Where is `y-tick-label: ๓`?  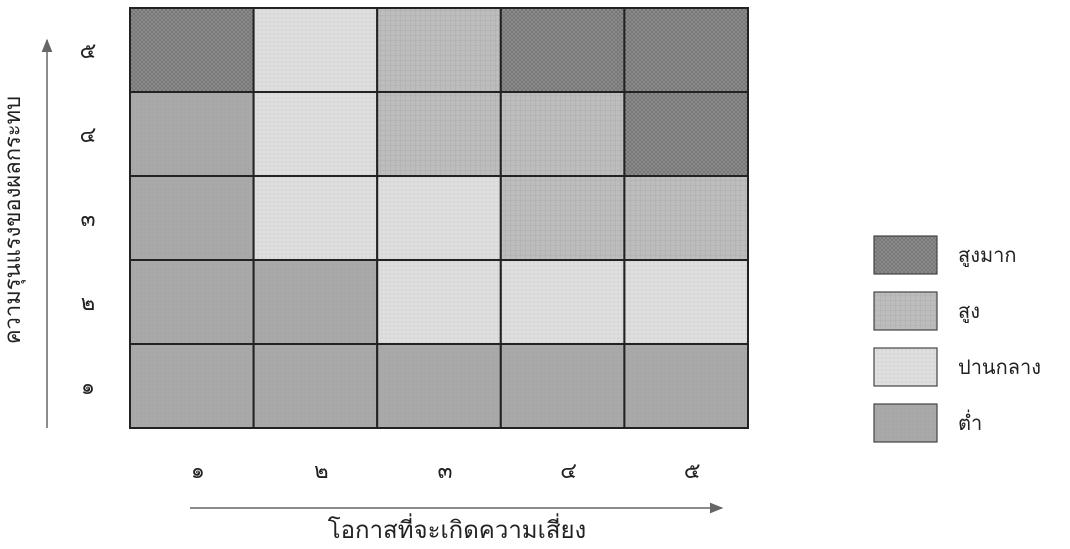 y-tick-label: ๓ is located at coordinates (87, 219).